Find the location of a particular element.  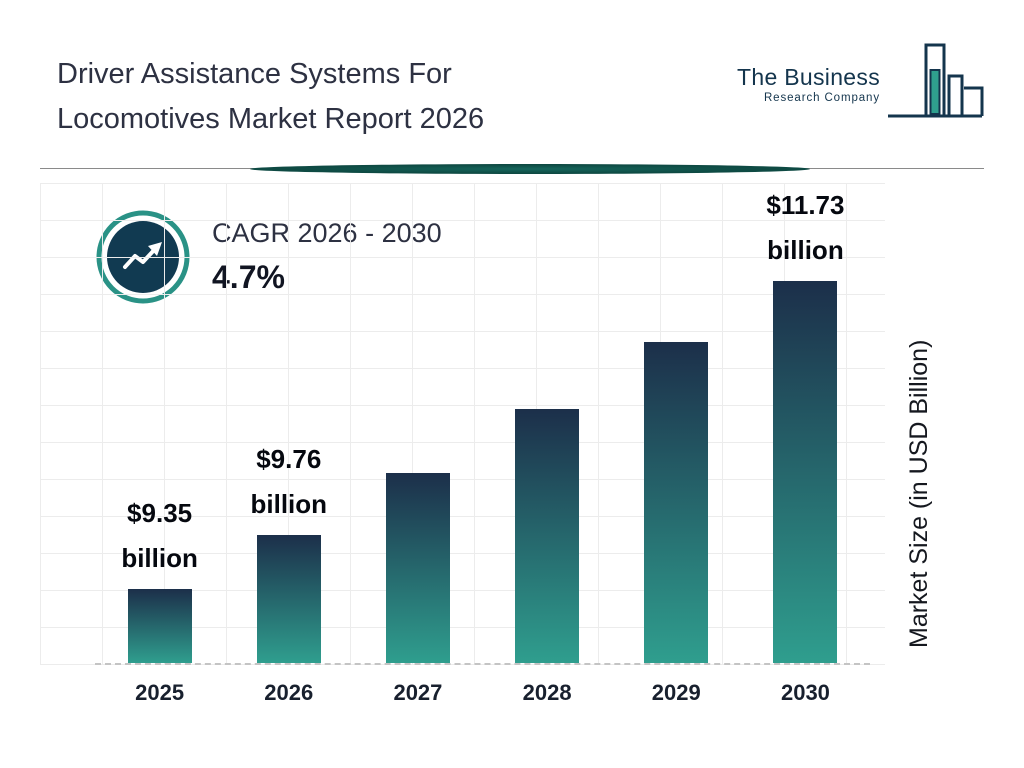

y-axis-label: Market Size (in USD Billion) is located at coordinates (919, 493).